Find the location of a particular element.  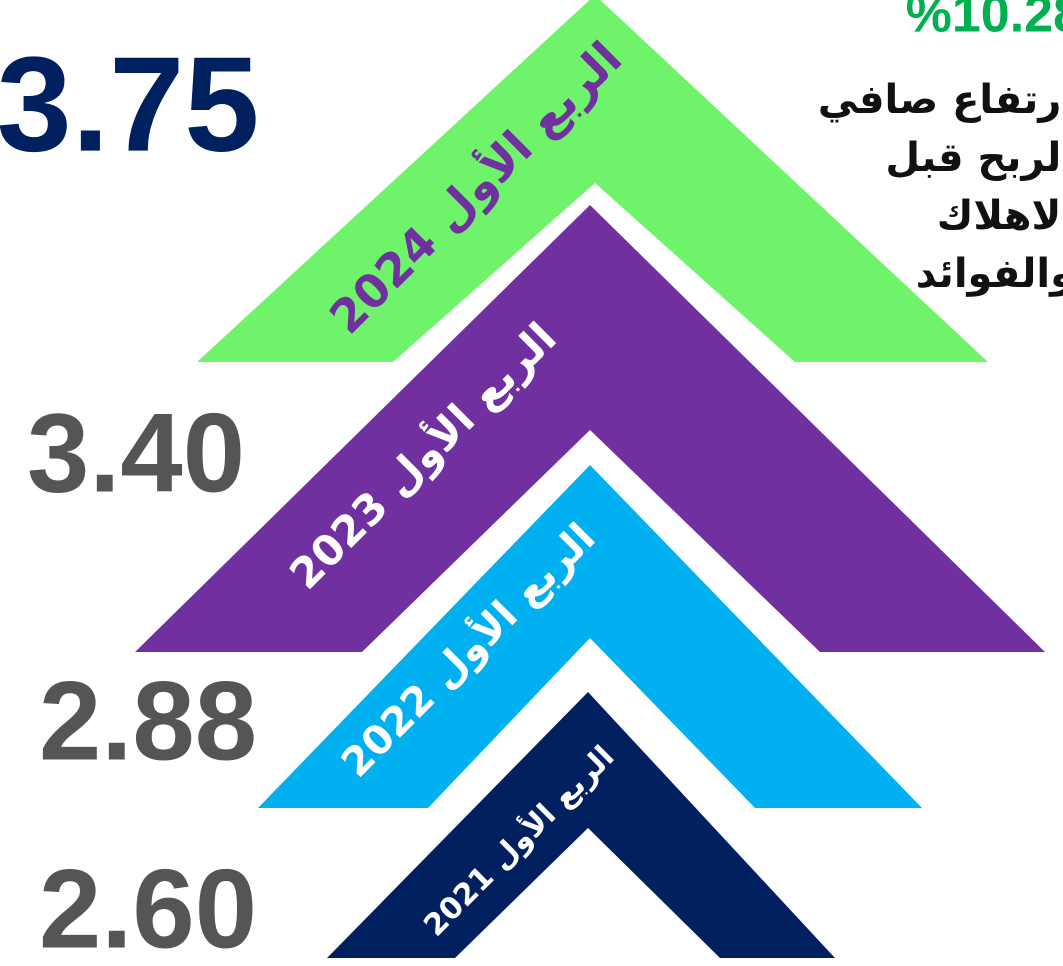

growth-text: الاهلاك is located at coordinates (1000, 216).